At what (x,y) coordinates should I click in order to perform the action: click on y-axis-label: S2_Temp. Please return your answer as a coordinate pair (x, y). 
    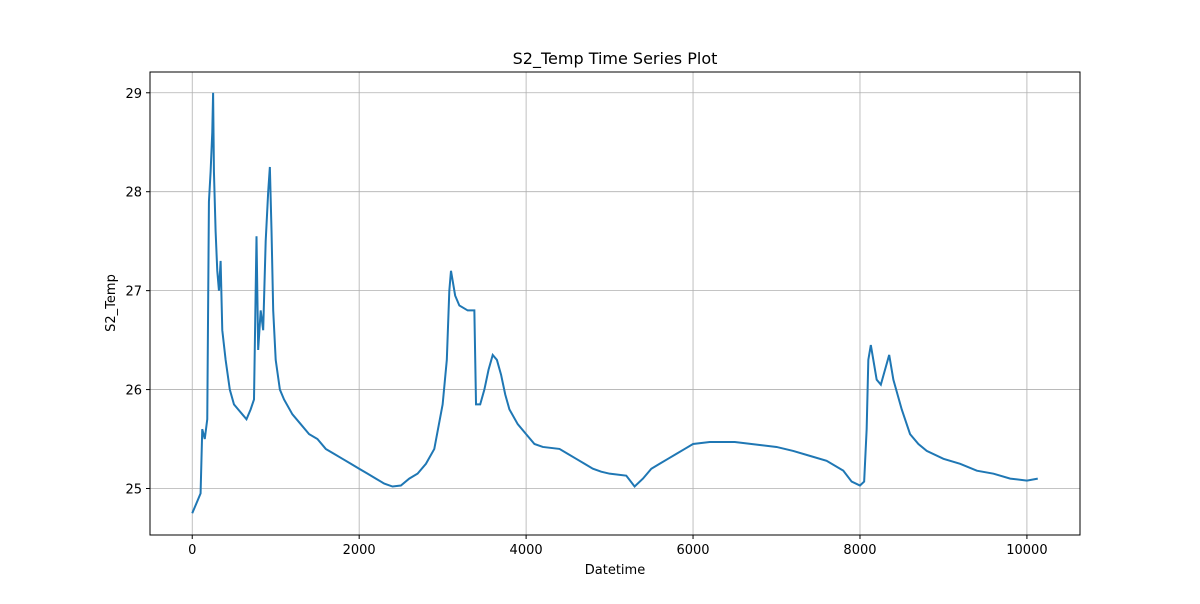
    Looking at the image, I should click on (111, 303).